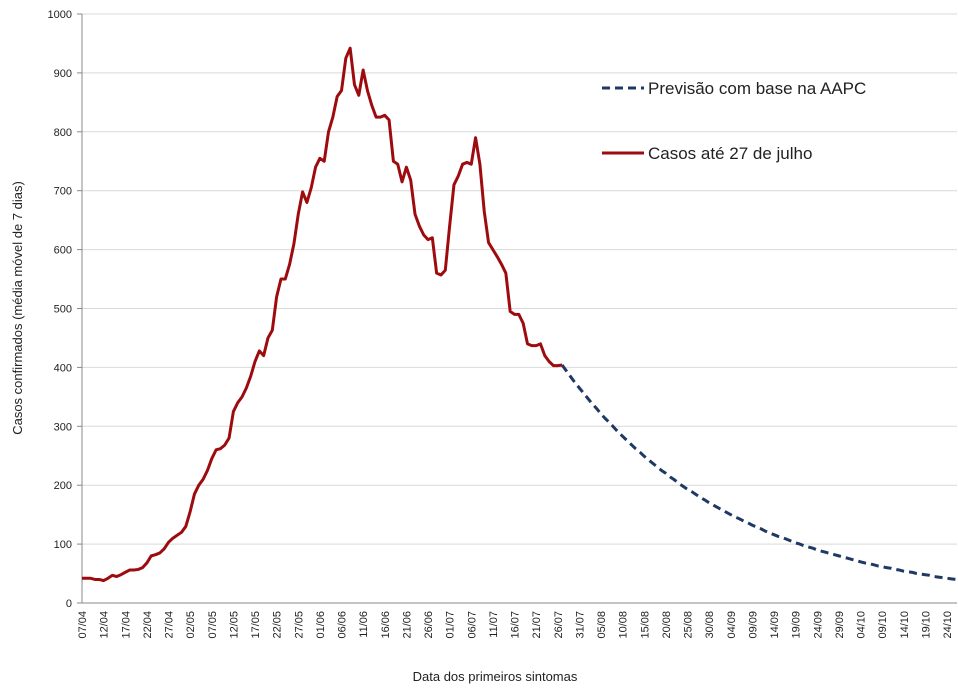 This screenshot has height=695, width=958. What do you see at coordinates (732, 625) in the screenshot?
I see `x-tick-label: 04/09` at bounding box center [732, 625].